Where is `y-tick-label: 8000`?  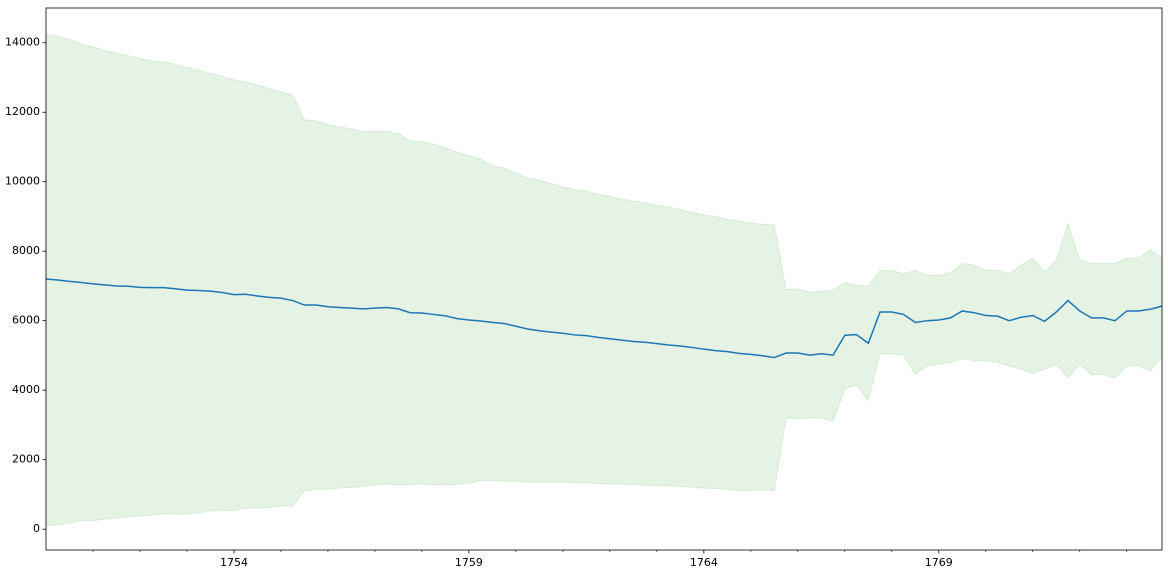 y-tick-label: 8000 is located at coordinates (26, 250).